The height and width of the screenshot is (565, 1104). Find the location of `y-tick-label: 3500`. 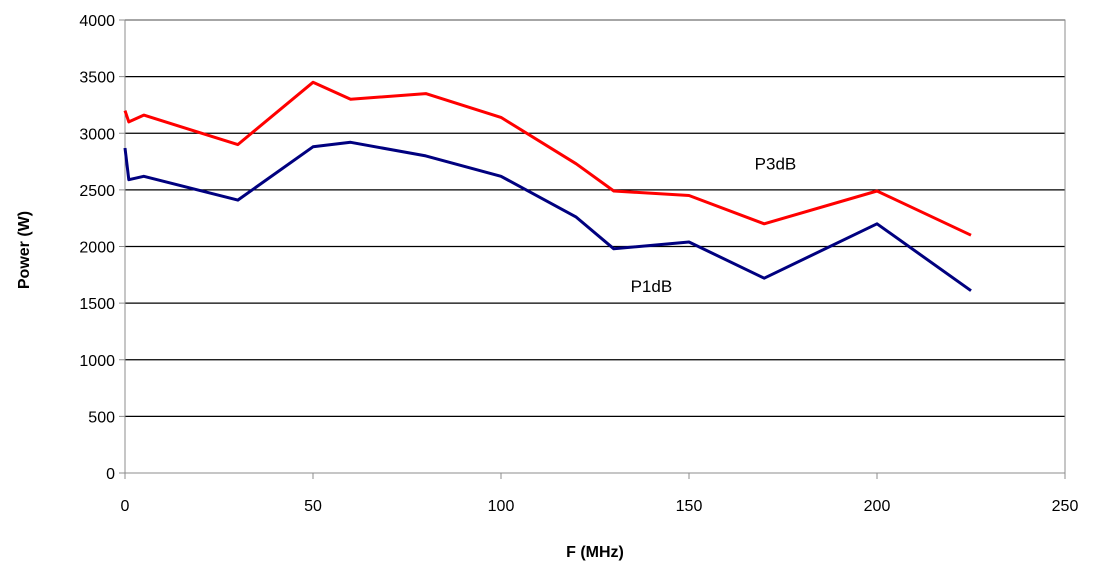

y-tick-label: 3500 is located at coordinates (97, 78).